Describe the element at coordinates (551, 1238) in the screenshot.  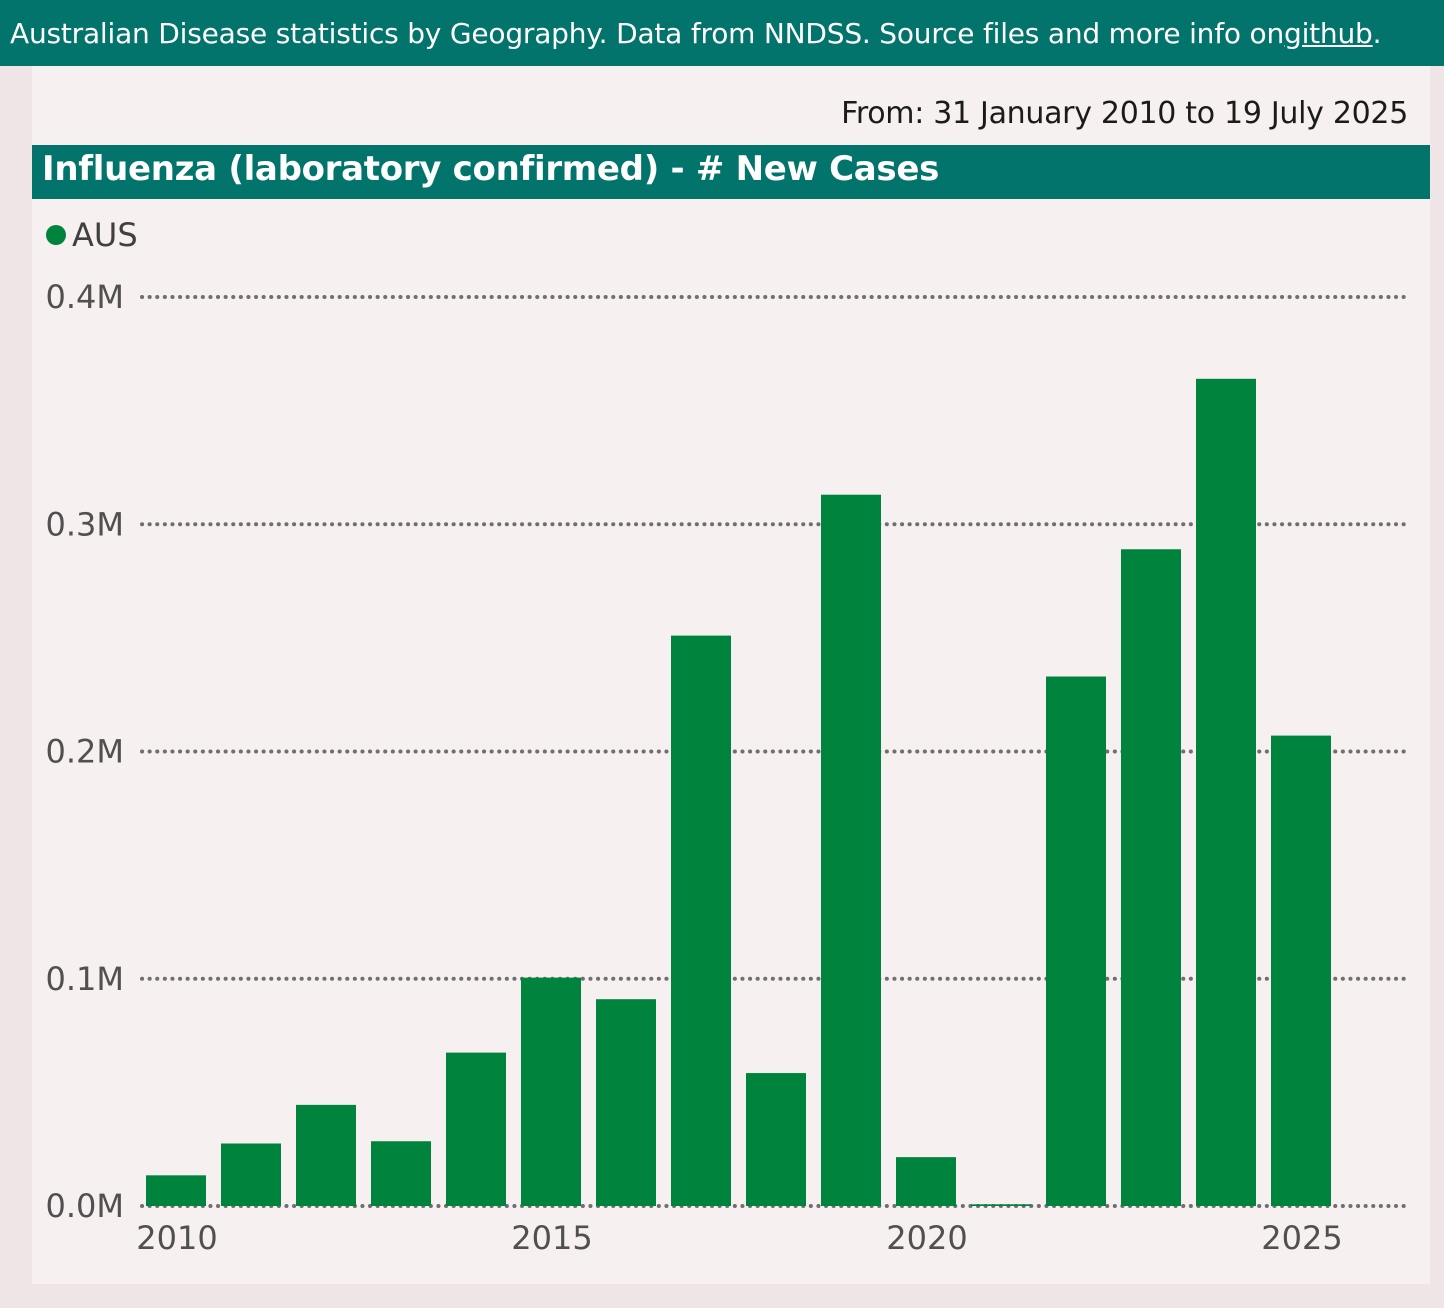
I see `x-tick-label: 2015` at that location.